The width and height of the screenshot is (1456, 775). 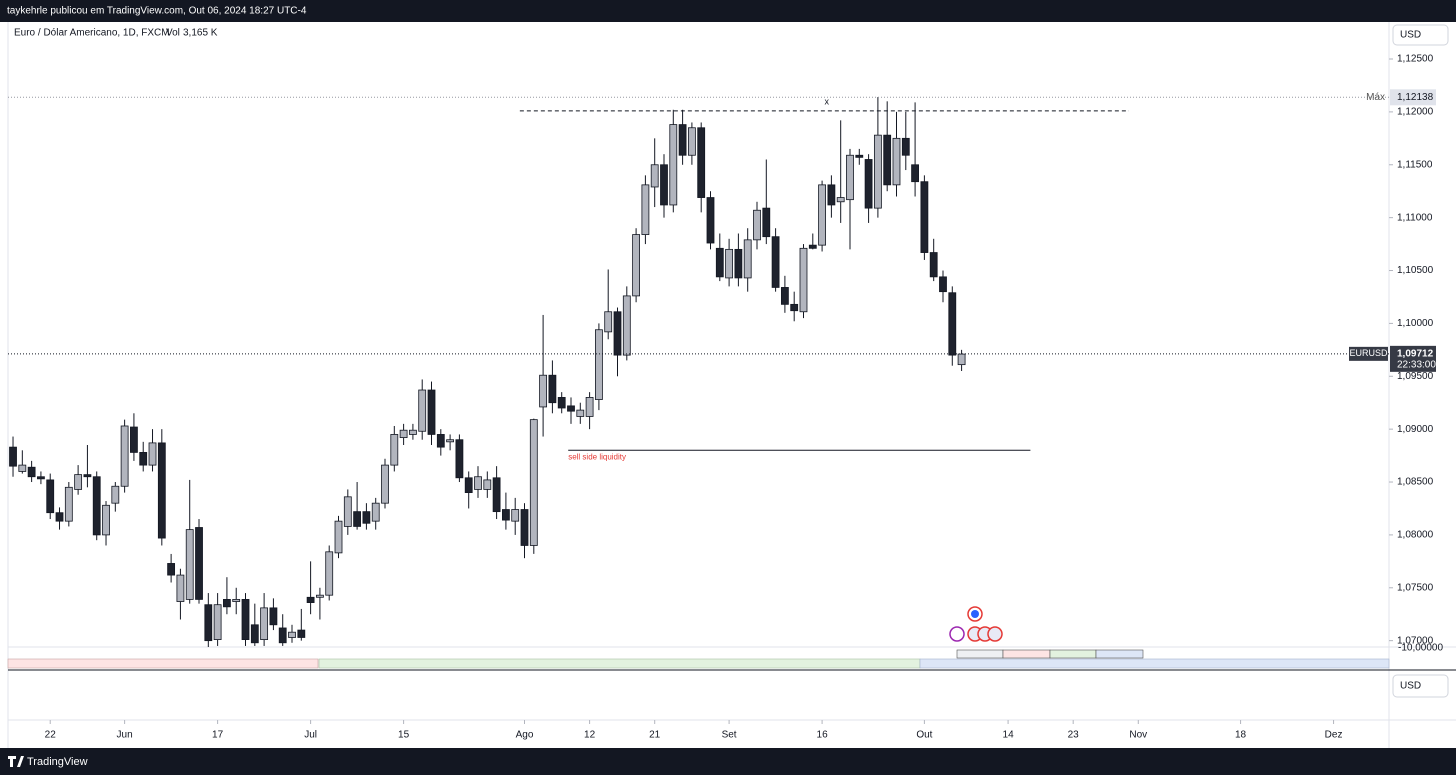 I want to click on max-tag, so click(x=1413, y=97).